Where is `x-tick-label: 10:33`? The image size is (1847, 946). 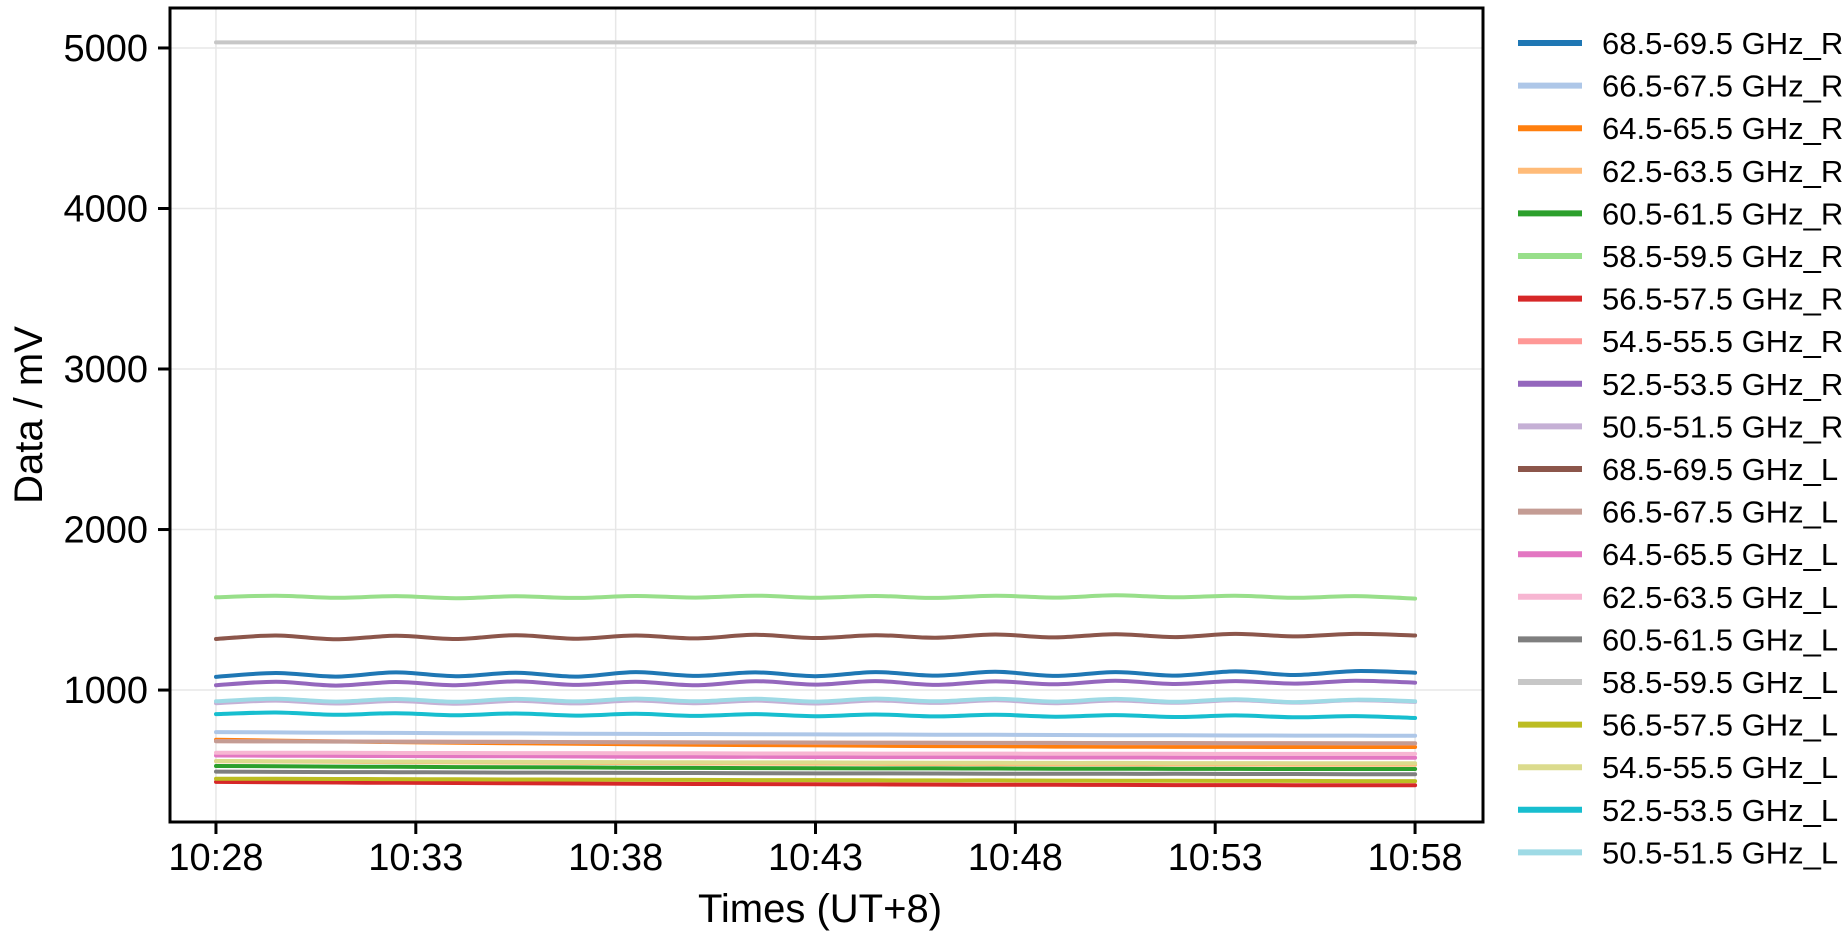
x-tick-label: 10:33 is located at coordinates (415, 858).